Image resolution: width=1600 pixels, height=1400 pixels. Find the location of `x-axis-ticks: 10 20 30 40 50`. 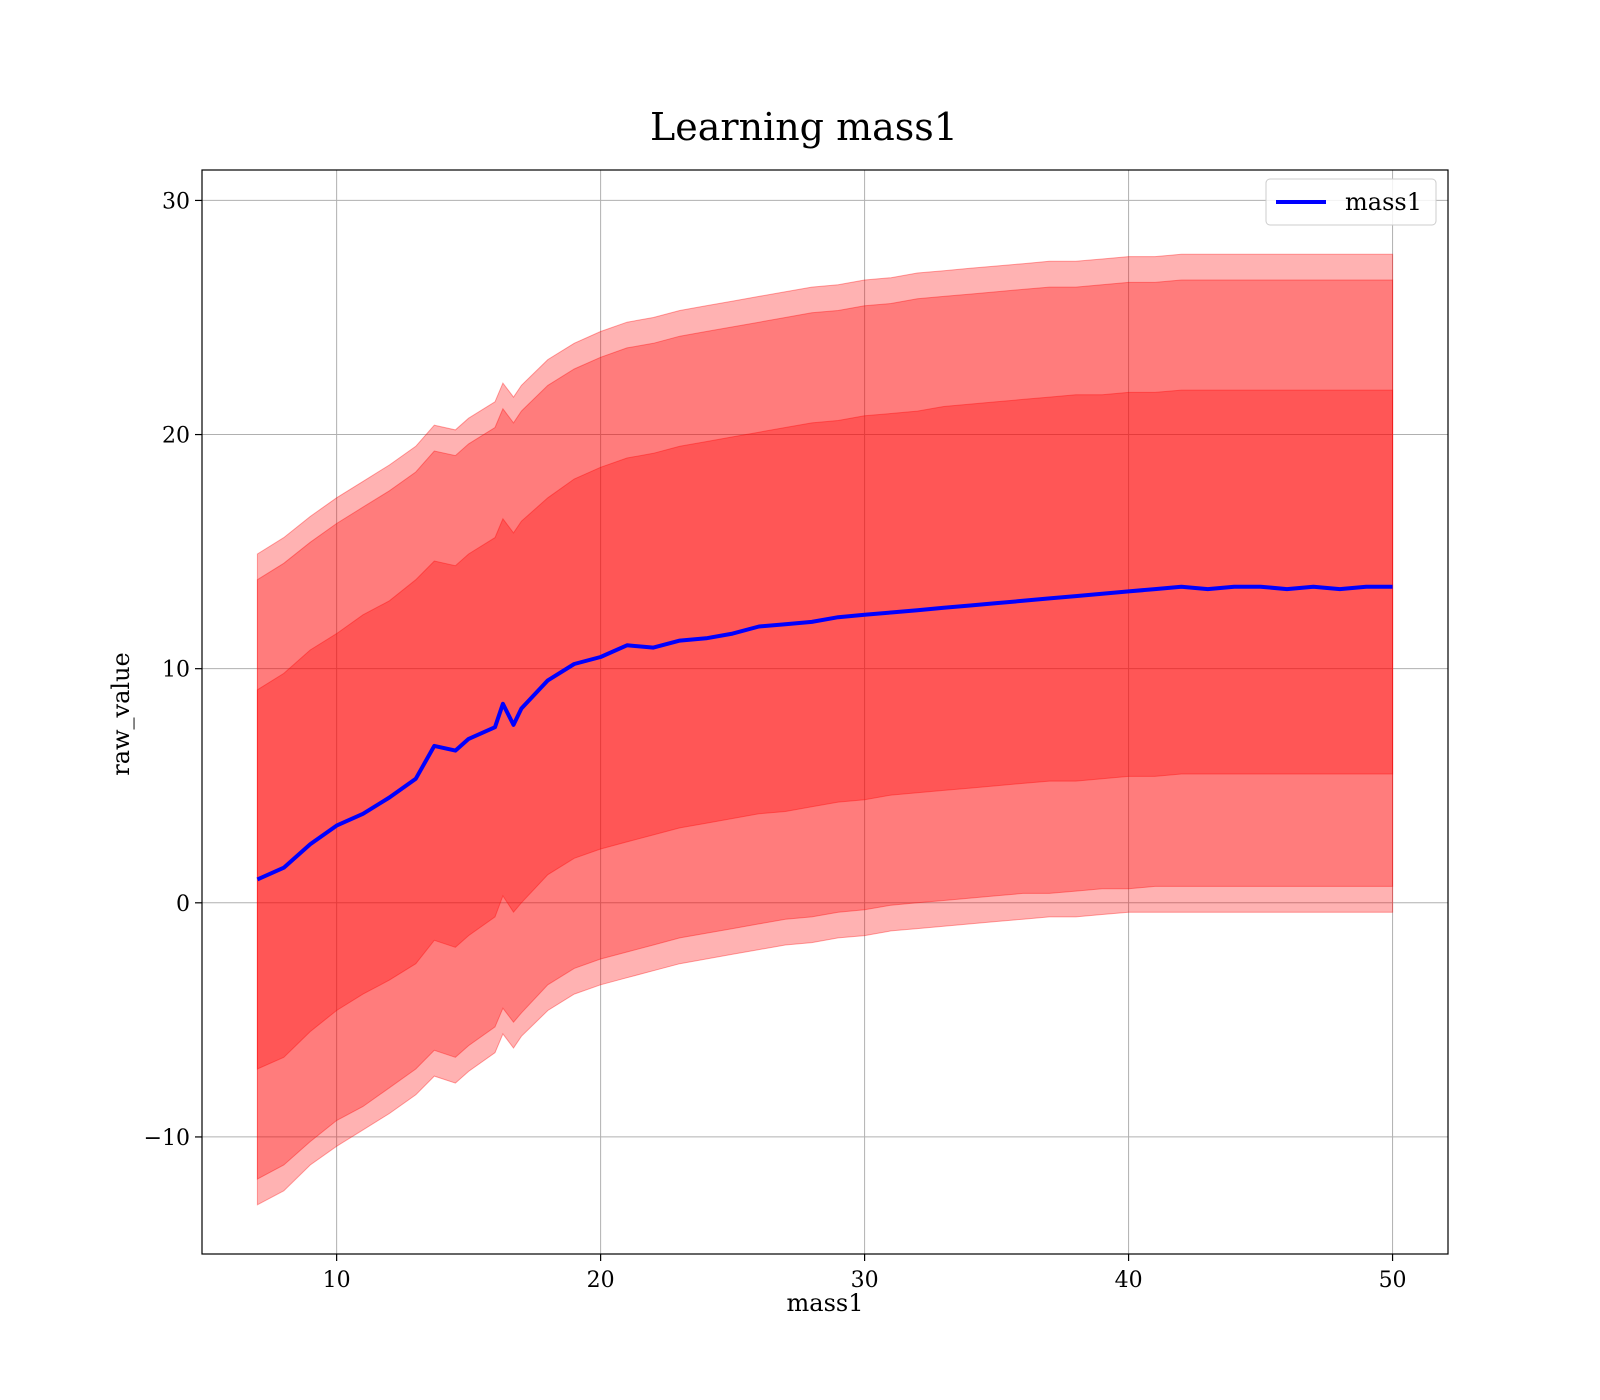

x-axis-ticks: 10 20 30 40 50 is located at coordinates (865, 1273).